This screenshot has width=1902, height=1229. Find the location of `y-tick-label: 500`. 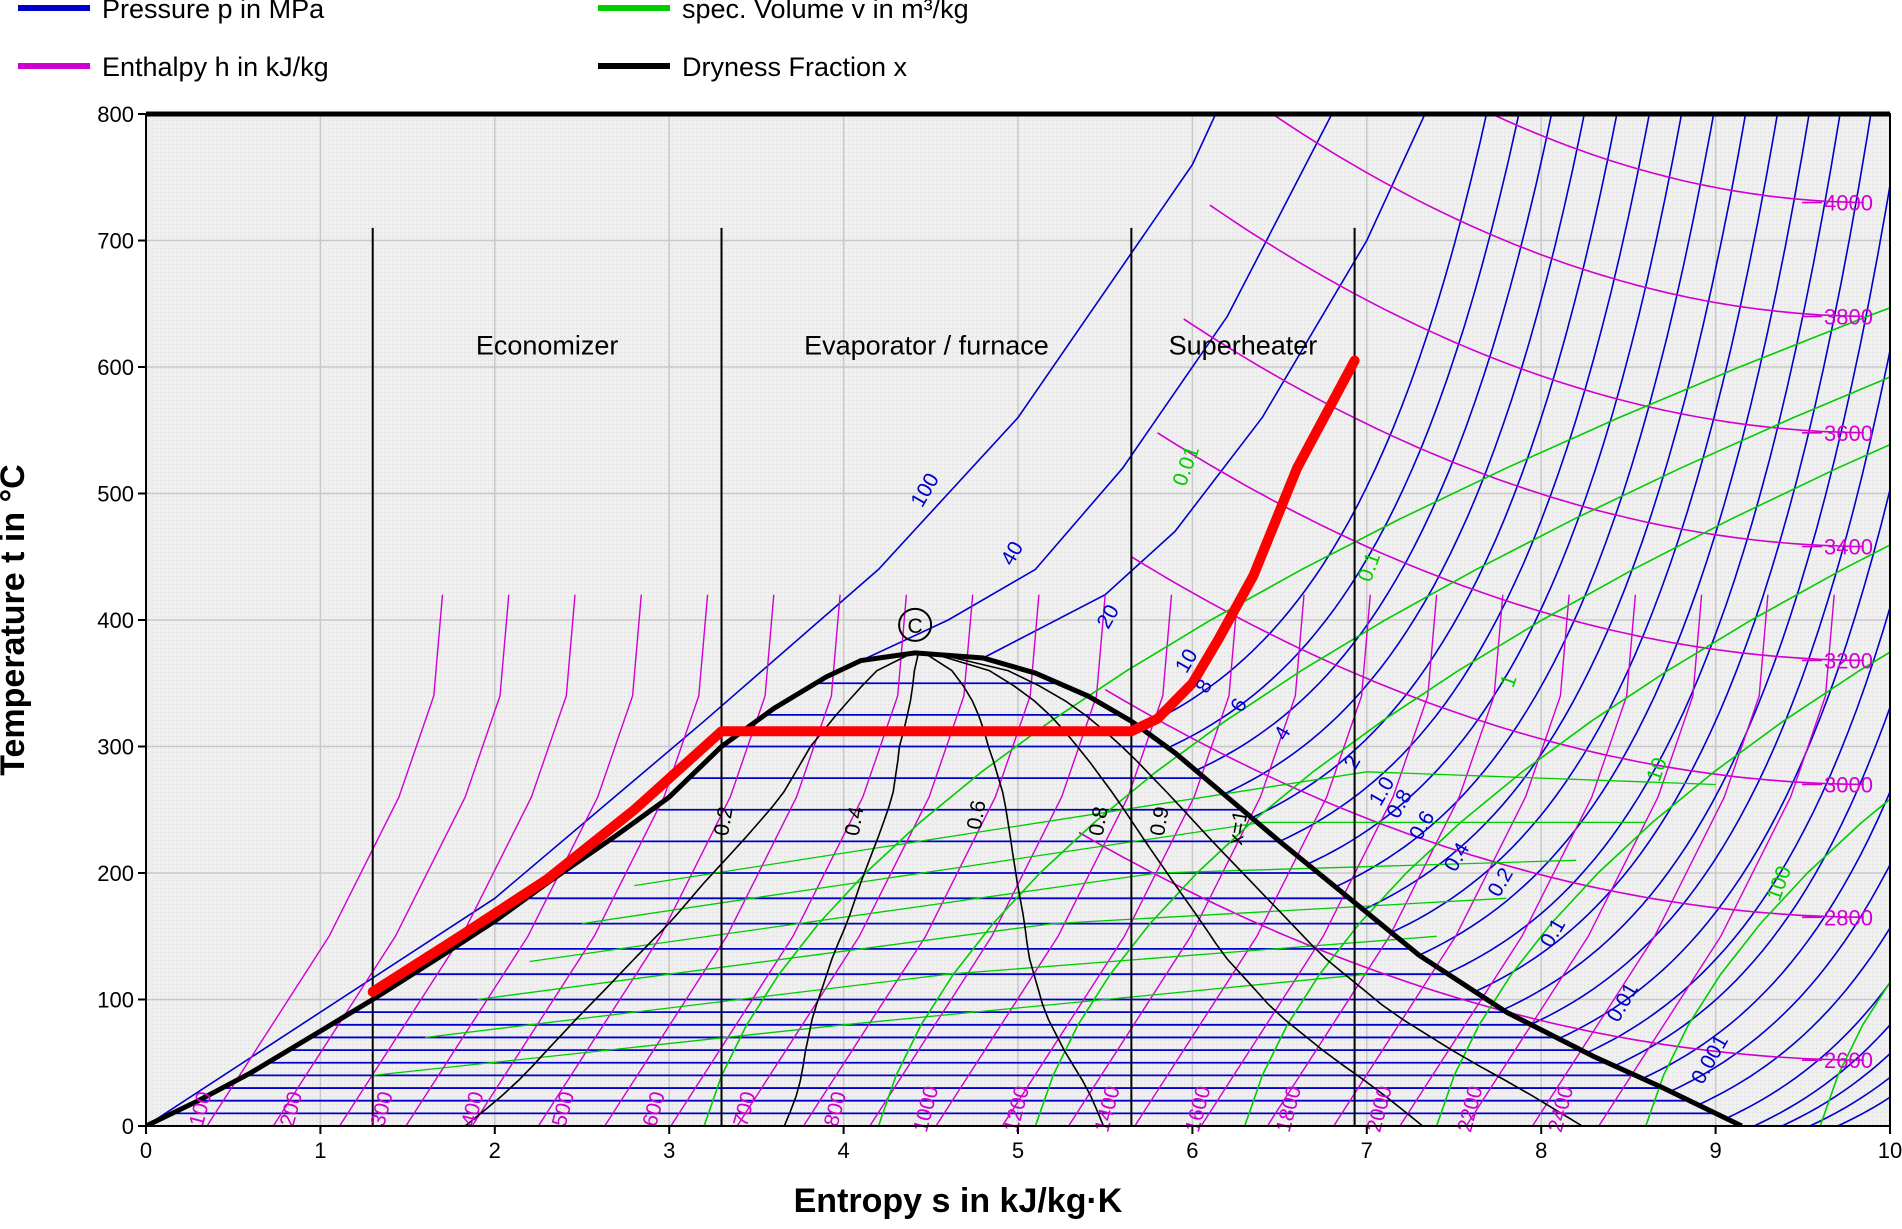

y-tick-label: 500 is located at coordinates (115, 494).